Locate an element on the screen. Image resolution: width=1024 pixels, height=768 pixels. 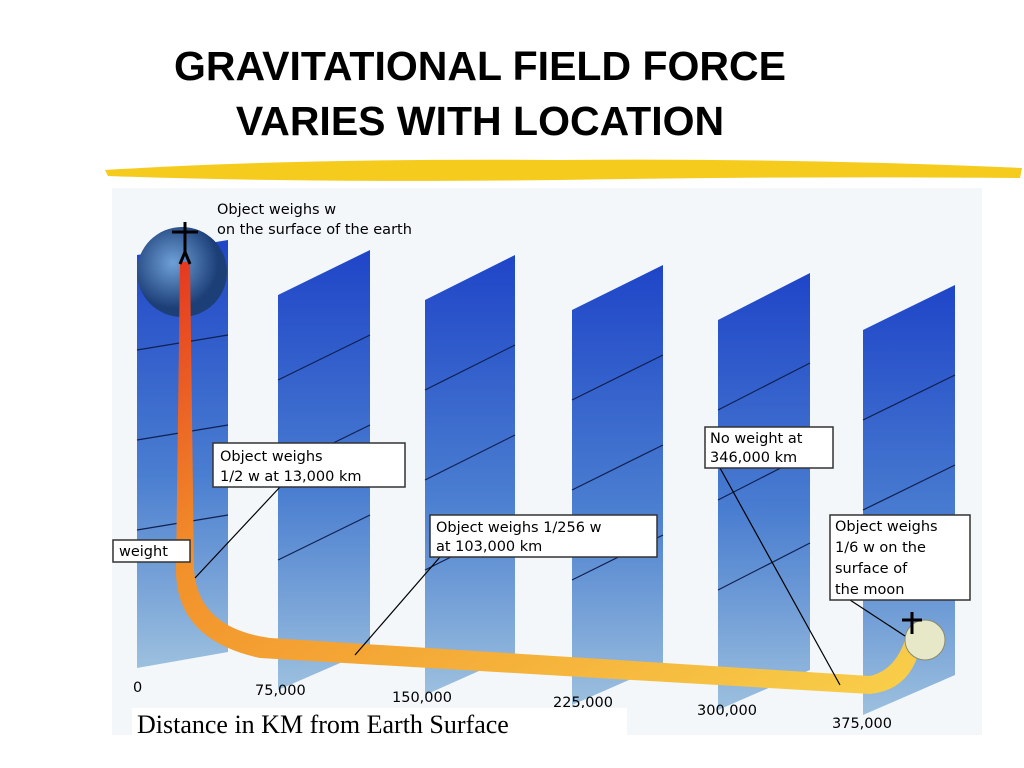
earth-note: Object weighs w is located at coordinates (276, 210).